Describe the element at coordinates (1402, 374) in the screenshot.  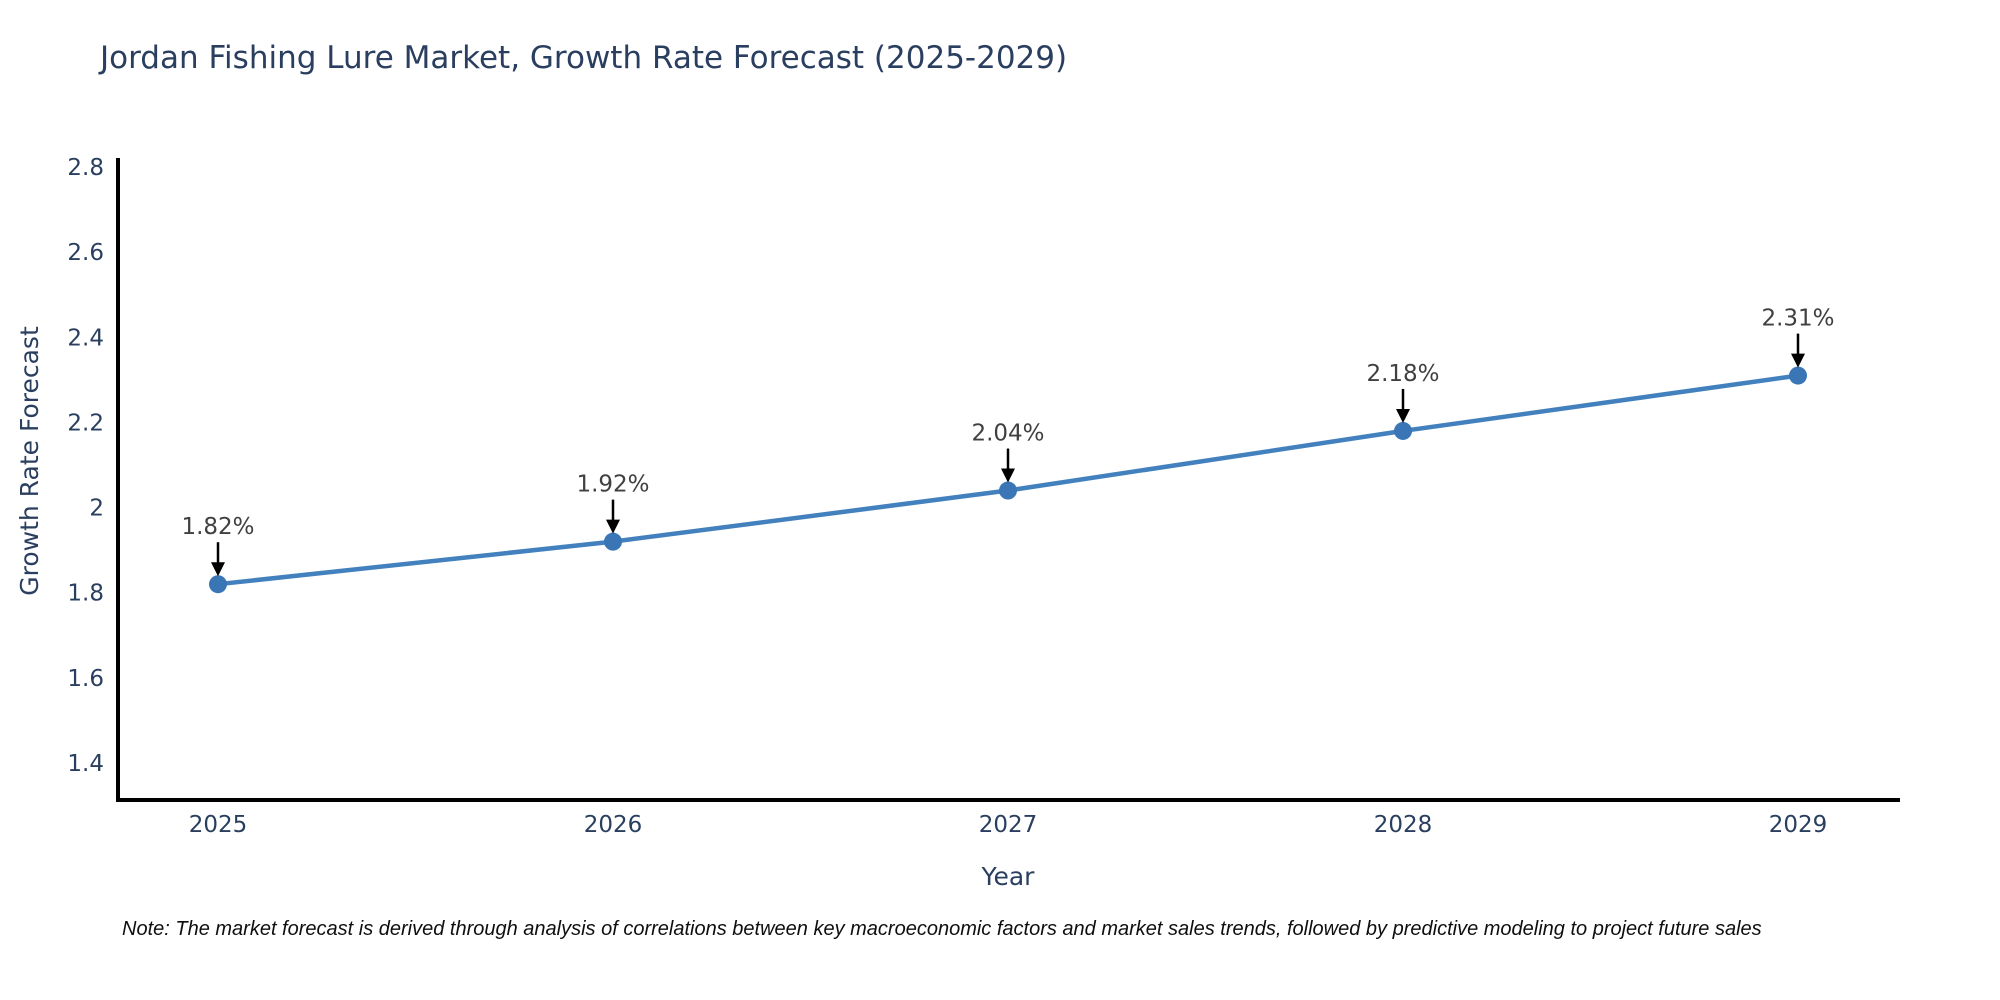
I see `data-point-label: 2.18%` at that location.